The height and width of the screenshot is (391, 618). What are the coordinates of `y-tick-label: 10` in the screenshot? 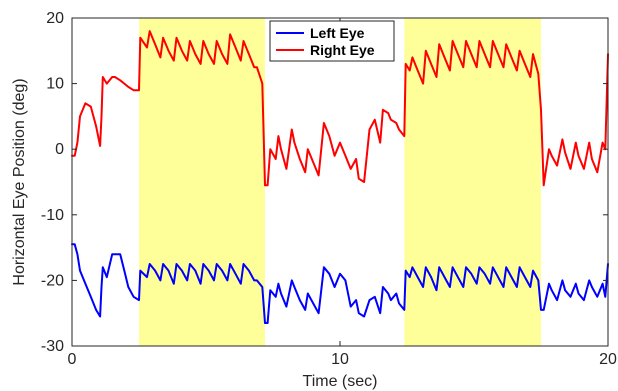 It's located at (55, 84).